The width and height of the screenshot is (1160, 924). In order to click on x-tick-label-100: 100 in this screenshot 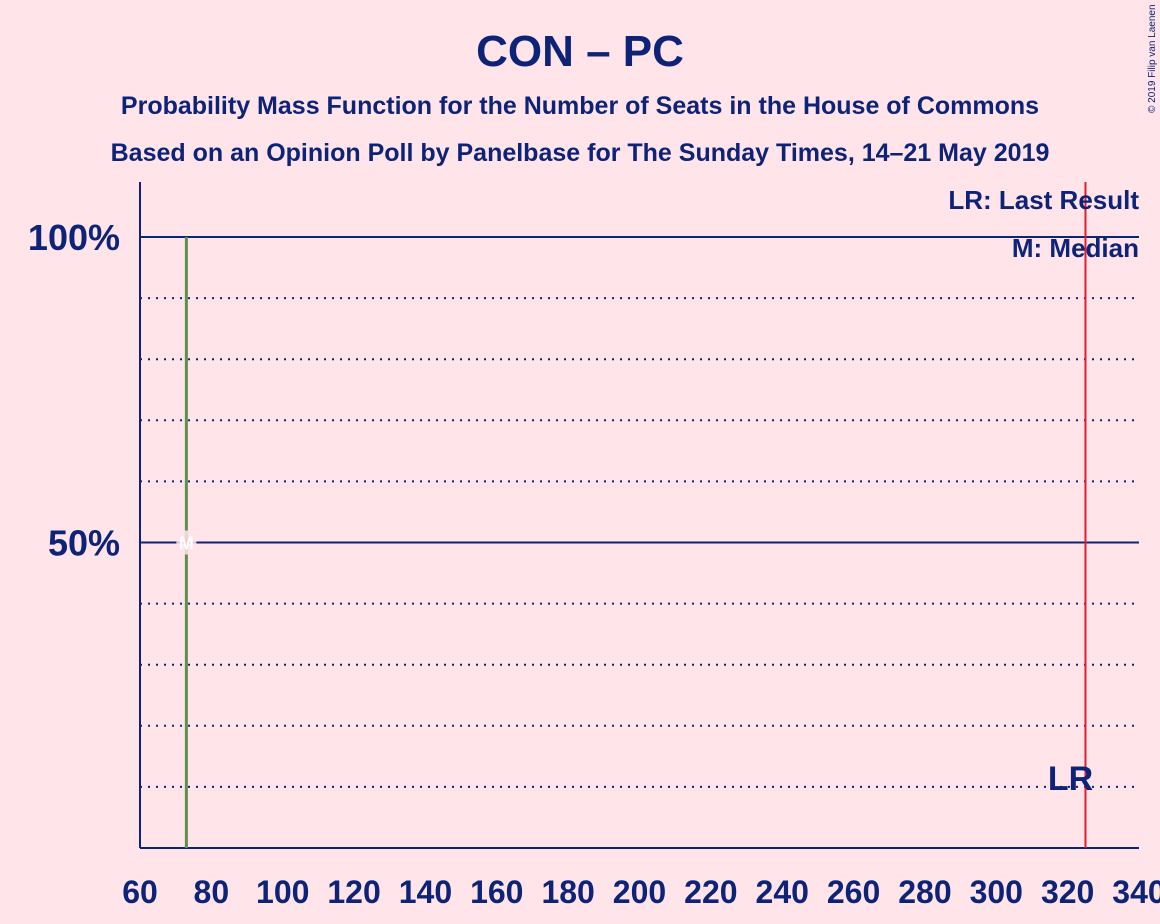, I will do `click(282, 892)`.